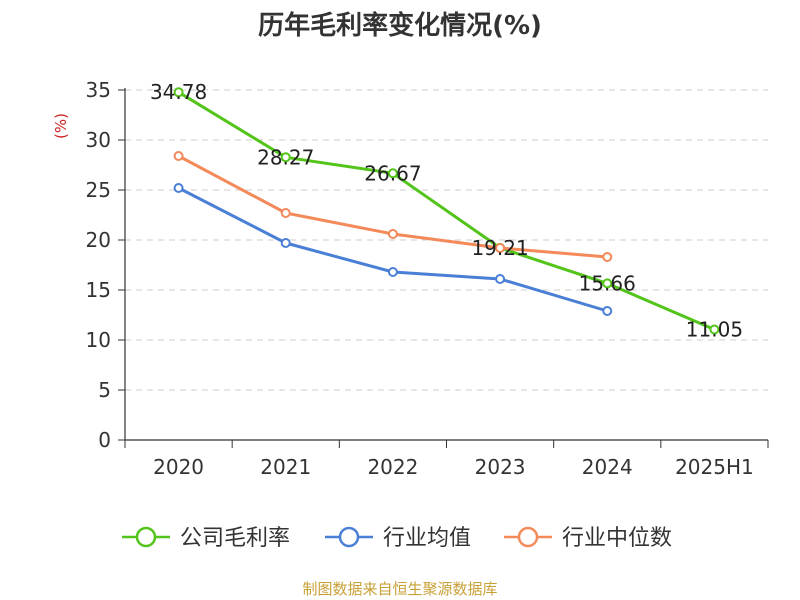 This screenshot has height=600, width=800. I want to click on x-tick-label: 2025H1, so click(714, 467).